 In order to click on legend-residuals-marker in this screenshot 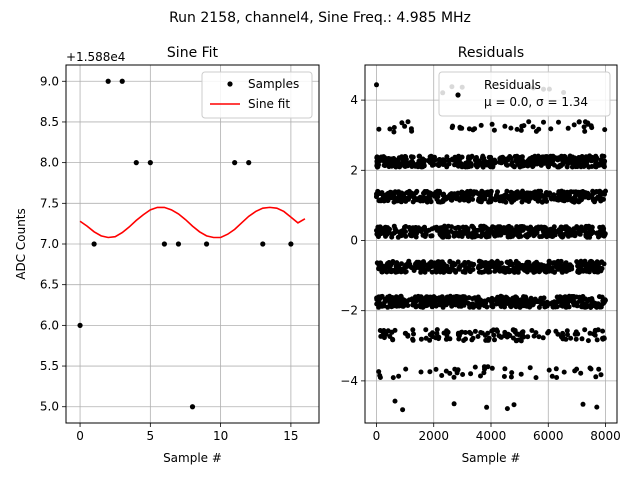, I will do `click(458, 95)`.